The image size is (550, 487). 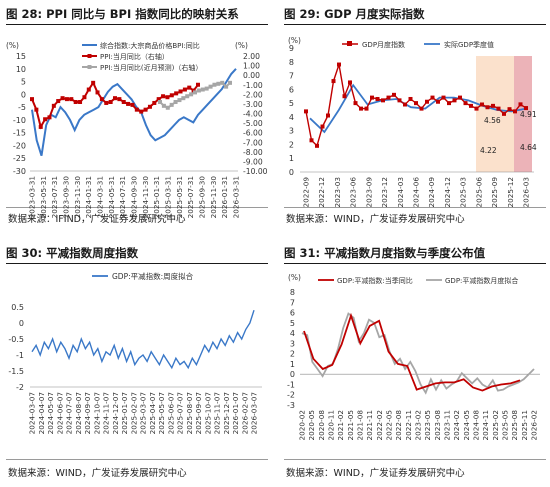 I want to click on fig30-x-tick: 2024-05-07, so click(x=50, y=413).